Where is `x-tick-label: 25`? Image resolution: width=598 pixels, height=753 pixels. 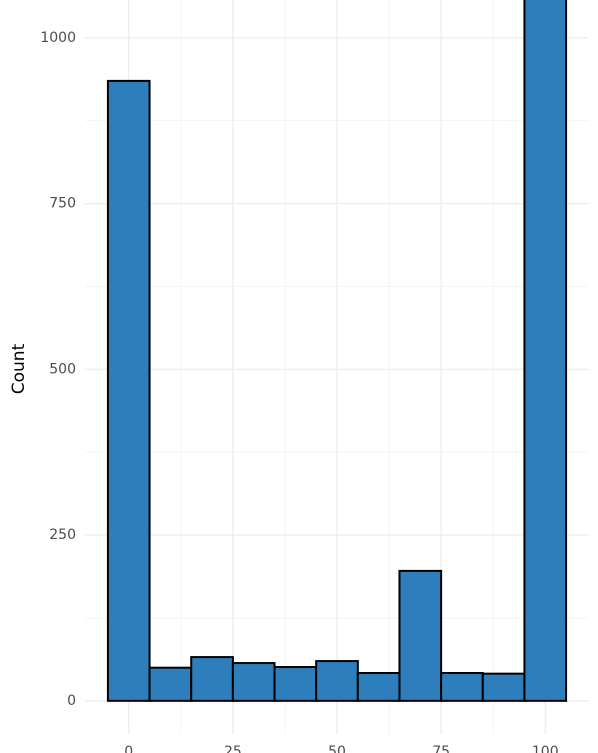 x-tick-label: 25 is located at coordinates (233, 748).